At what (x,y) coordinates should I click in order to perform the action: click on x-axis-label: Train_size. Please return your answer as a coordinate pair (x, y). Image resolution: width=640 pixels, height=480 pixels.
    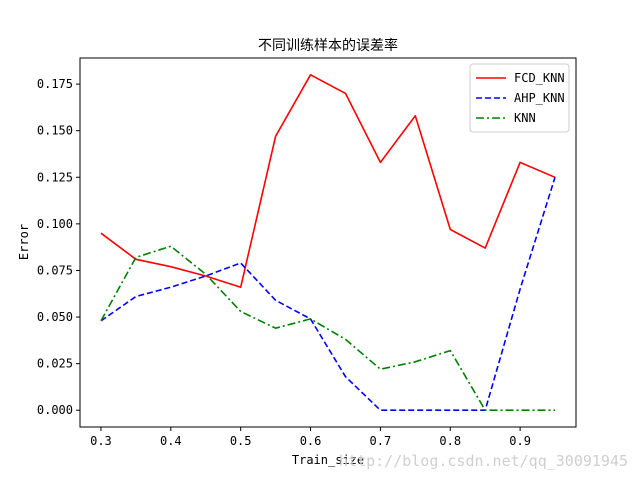
    Looking at the image, I should click on (328, 460).